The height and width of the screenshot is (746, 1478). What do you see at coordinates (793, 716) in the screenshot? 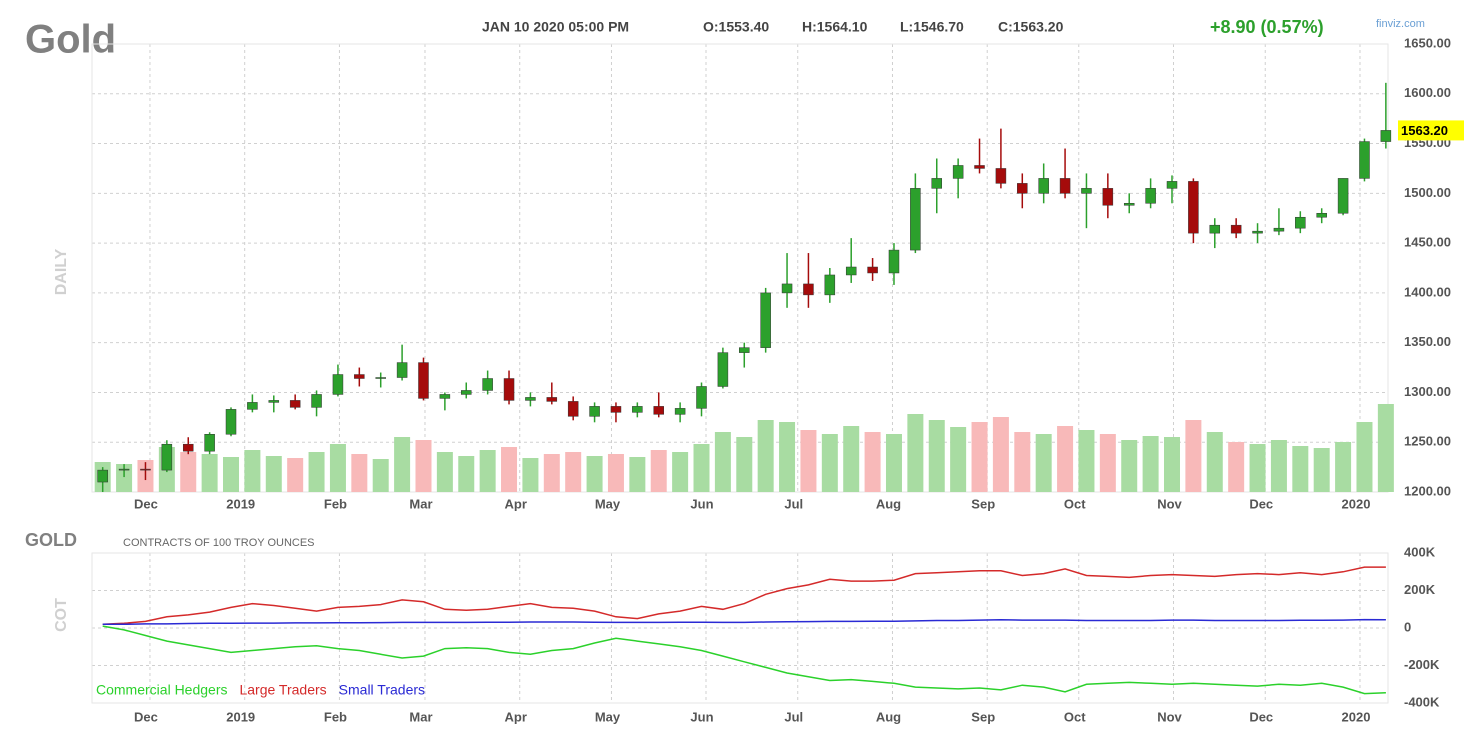
I see `x-tick-label: Jul` at bounding box center [793, 716].